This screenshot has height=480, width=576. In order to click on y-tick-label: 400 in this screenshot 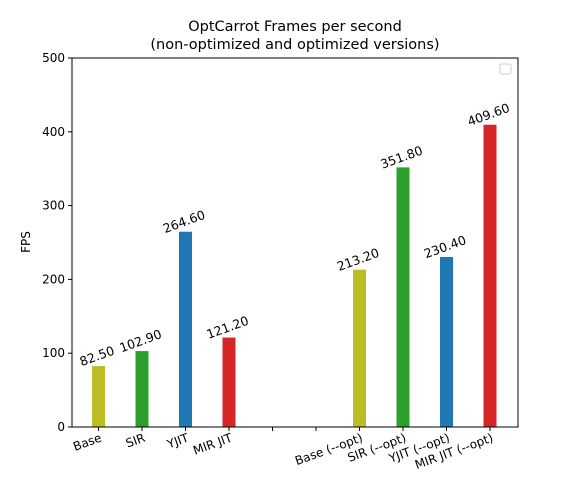, I will do `click(53, 132)`.